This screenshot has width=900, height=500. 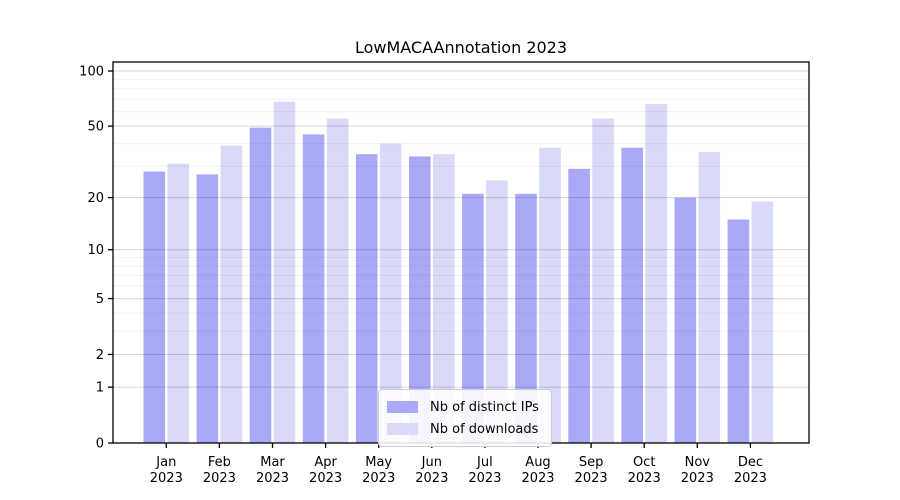 What do you see at coordinates (272, 470) in the screenshot?
I see `x-tick-label: Mar 2023` at bounding box center [272, 470].